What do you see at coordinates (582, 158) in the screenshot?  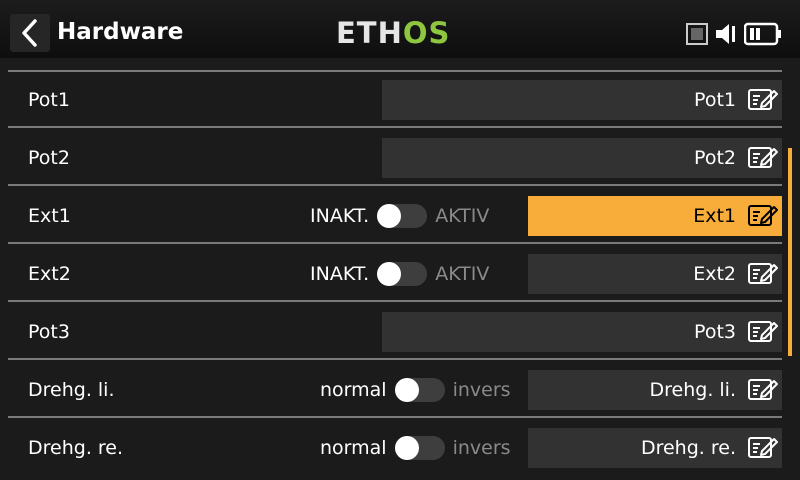 I see `name-field-pot2: Pot2` at bounding box center [582, 158].